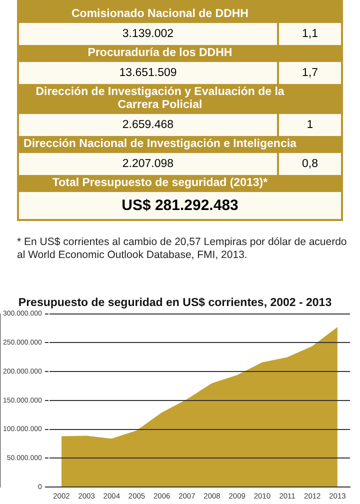  What do you see at coordinates (148, 164) in the screenshot?
I see `text: 2.207.098` at bounding box center [148, 164].